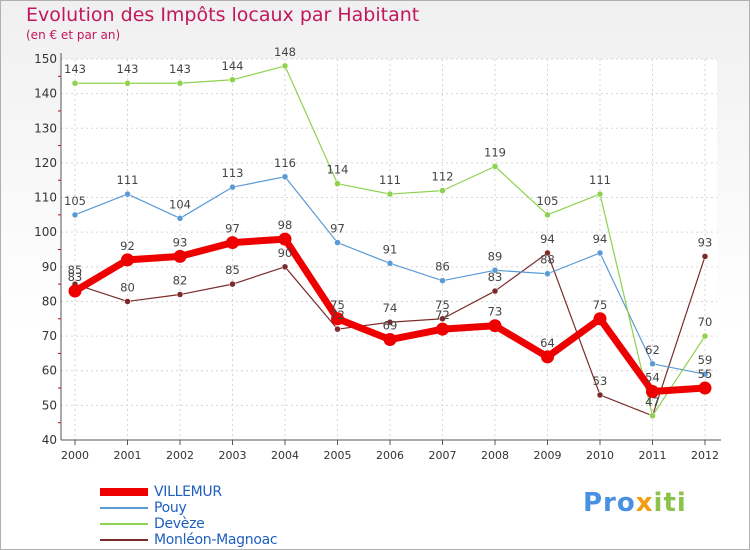 The height and width of the screenshot is (550, 750). What do you see at coordinates (390, 455) in the screenshot?
I see `x-tick-label: 2006` at bounding box center [390, 455].